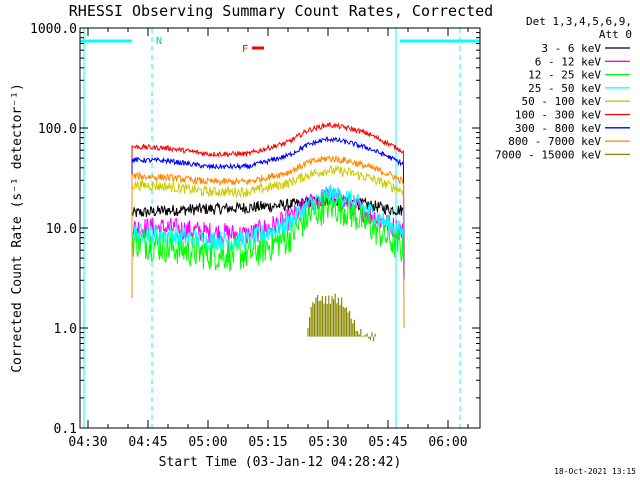  What do you see at coordinates (615, 34) in the screenshot?
I see `legend-title-line-2: Att 0` at bounding box center [615, 34].